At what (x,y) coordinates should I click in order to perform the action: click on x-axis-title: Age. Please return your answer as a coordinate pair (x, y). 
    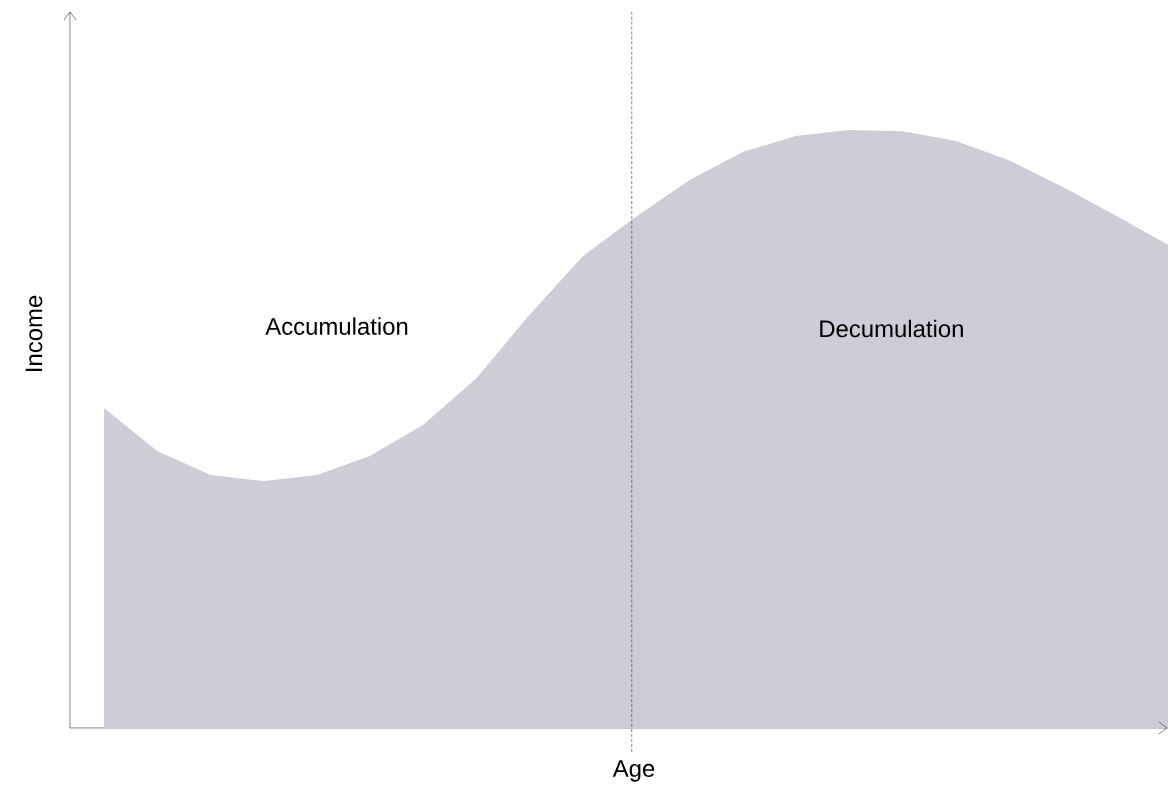
    Looking at the image, I should click on (633, 771).